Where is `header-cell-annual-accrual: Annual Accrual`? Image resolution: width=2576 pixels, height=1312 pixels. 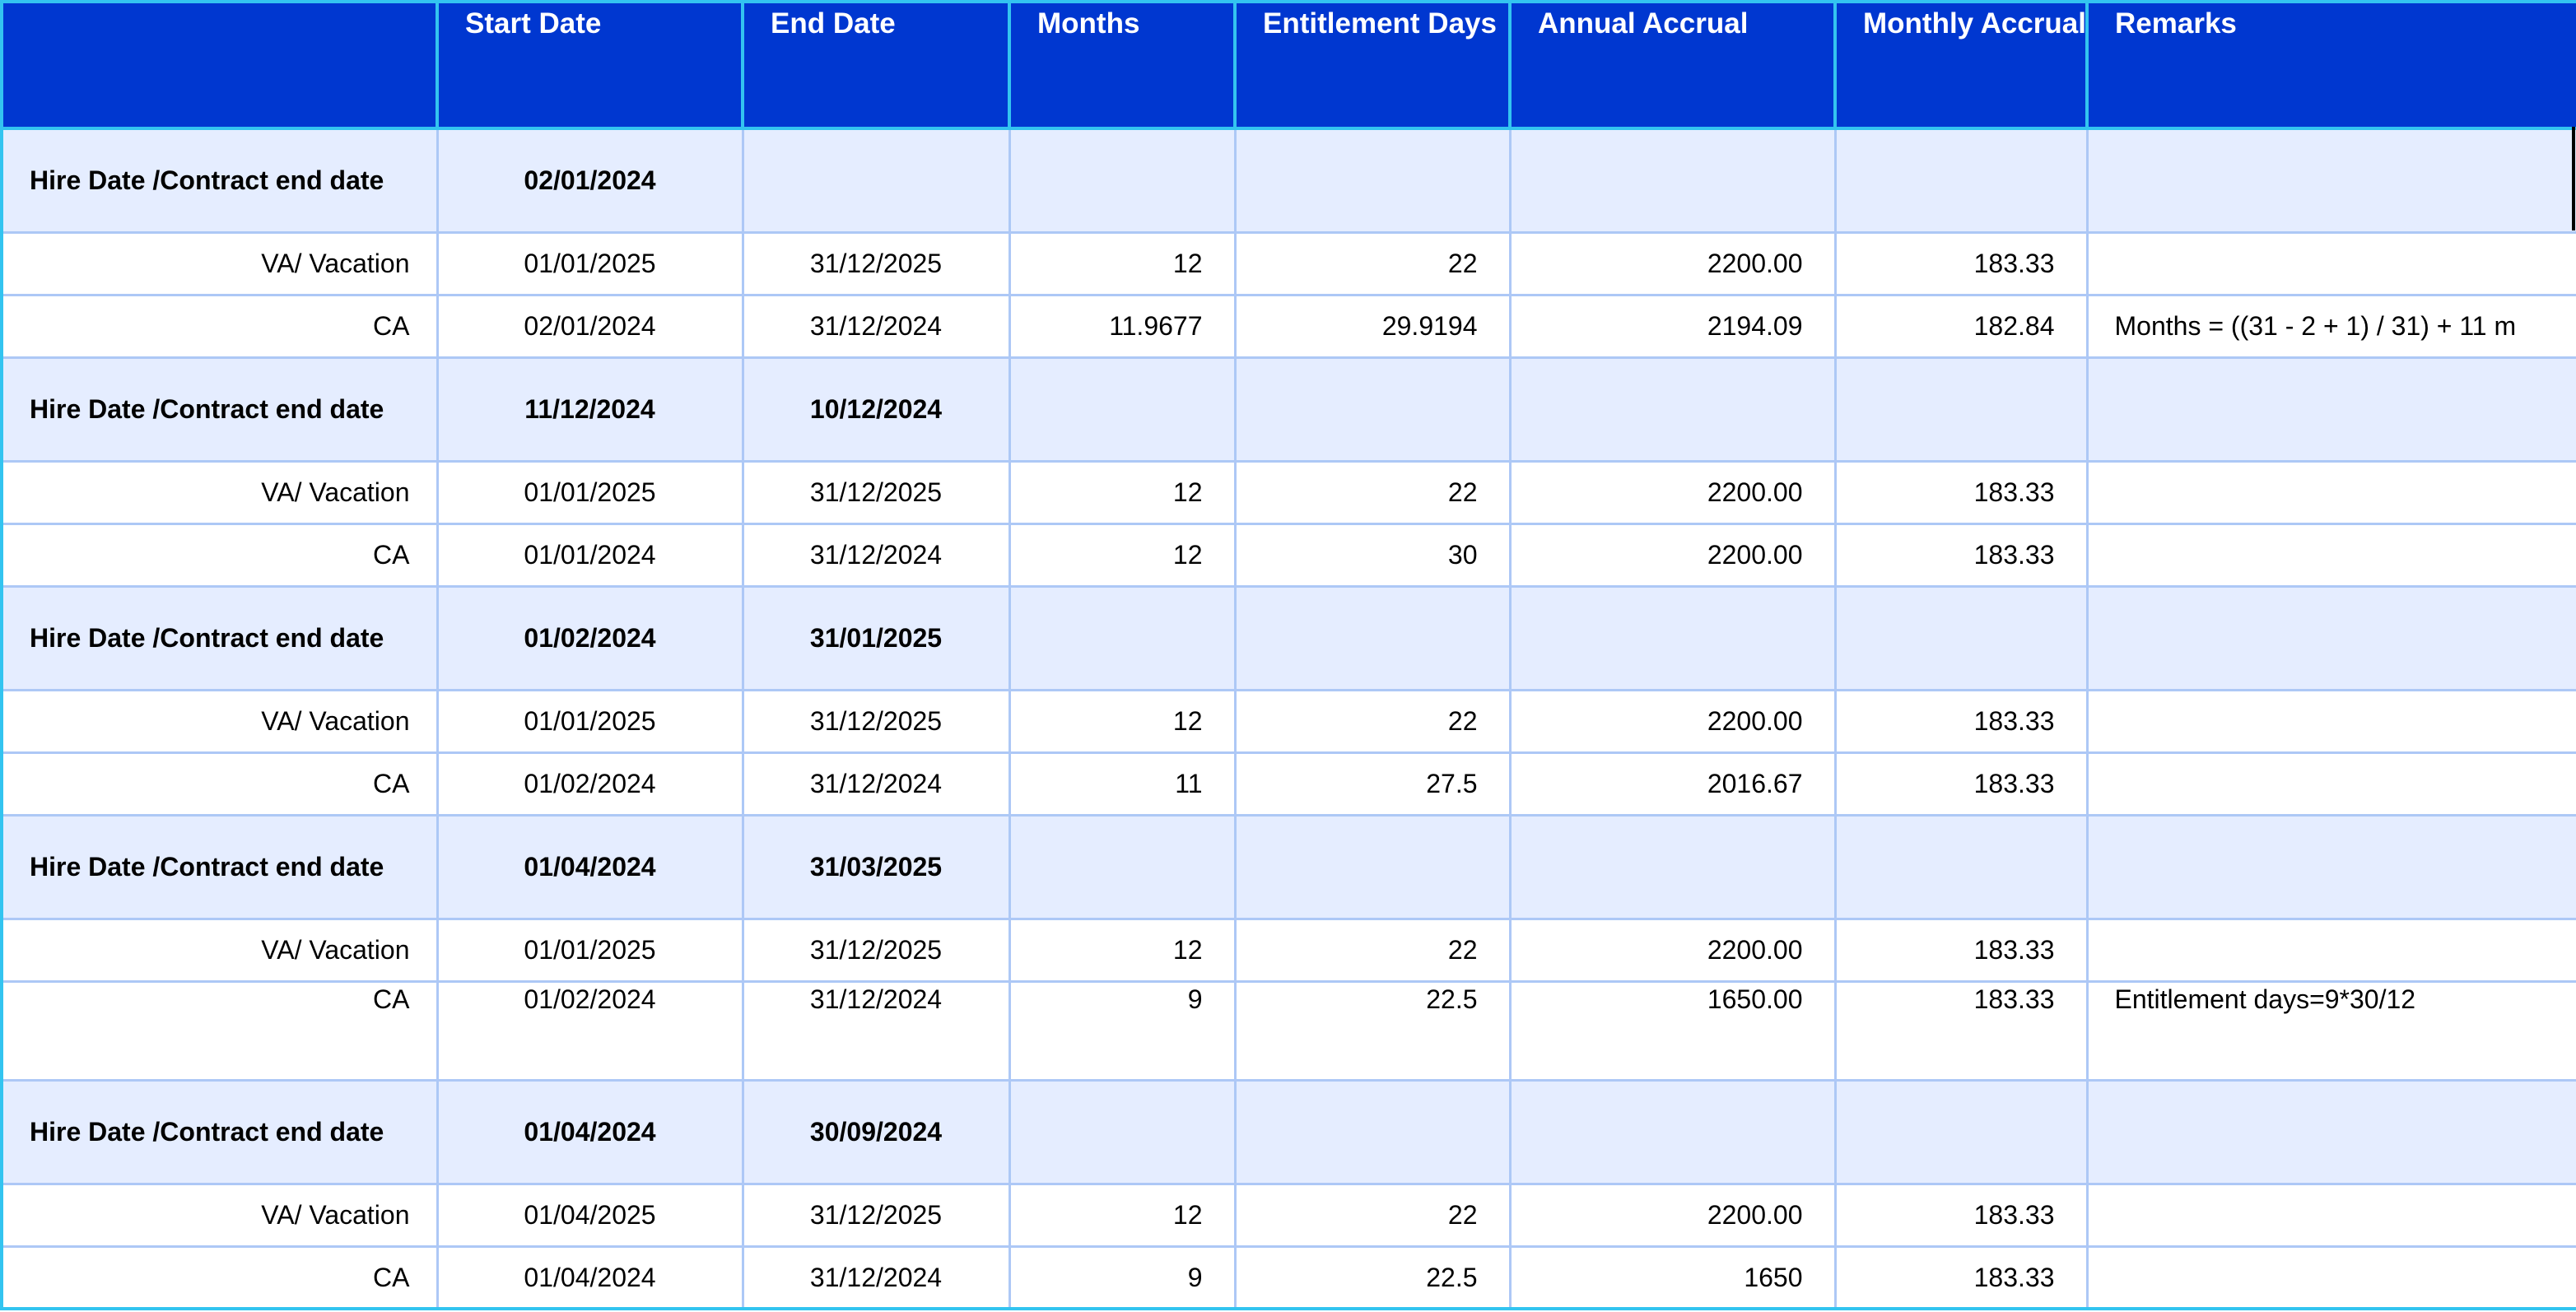 header-cell-annual-accrual: Annual Accrual is located at coordinates (1672, 65).